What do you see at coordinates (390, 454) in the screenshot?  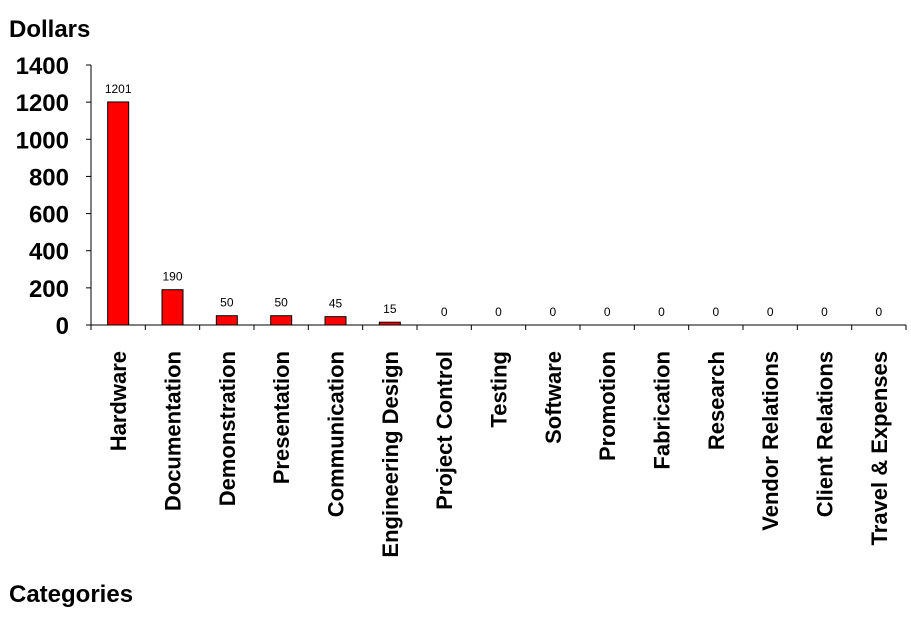 I see `x-tick-label: Engineering Design` at bounding box center [390, 454].